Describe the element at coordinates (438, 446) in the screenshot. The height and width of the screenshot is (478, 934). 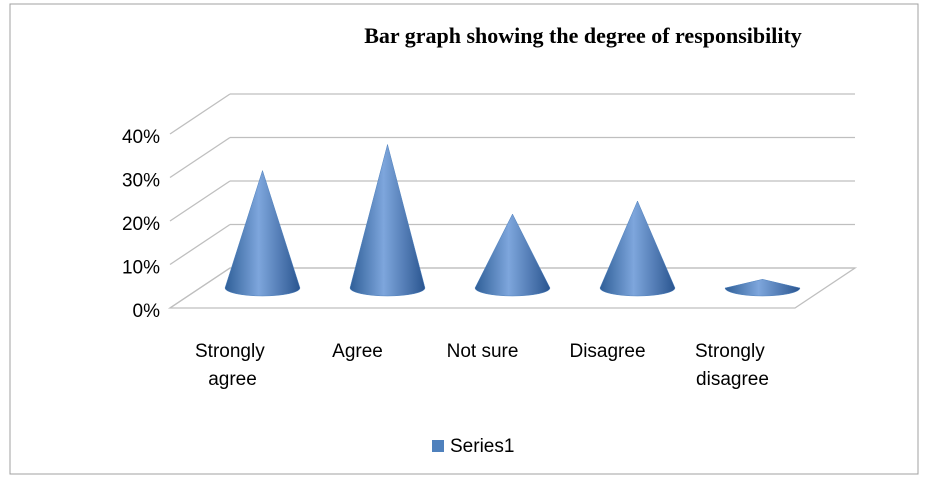
I see `legend-swatch` at that location.